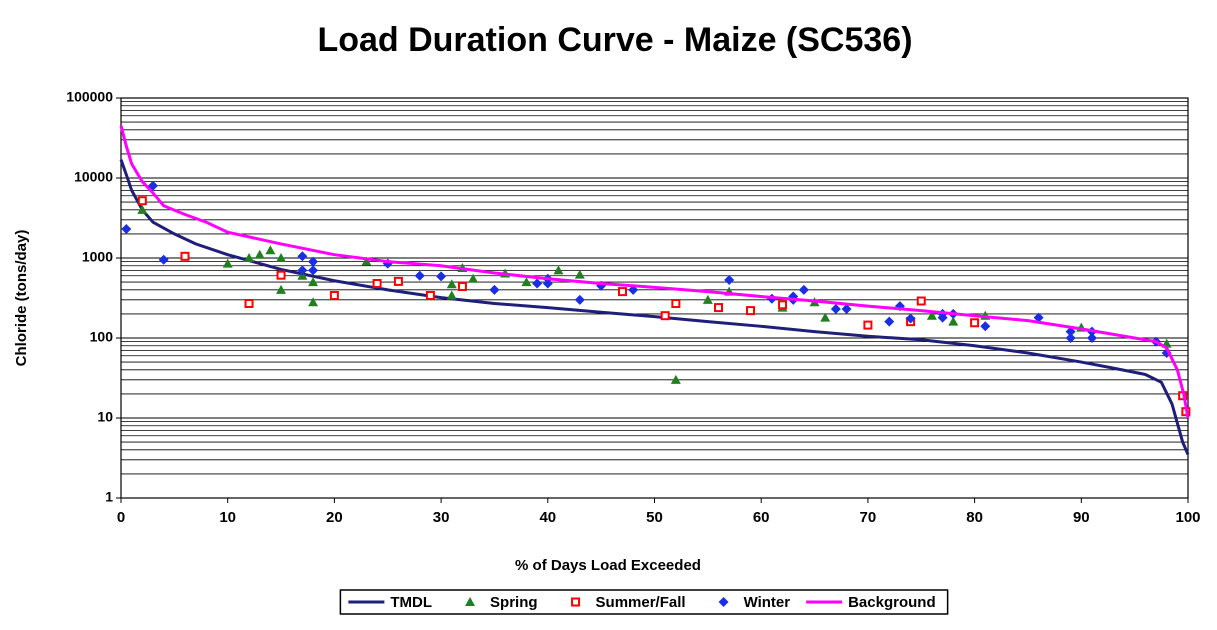 The width and height of the screenshot is (1217, 630). Describe the element at coordinates (641, 602) in the screenshot. I see `legend-label: Summer/Fall` at that location.